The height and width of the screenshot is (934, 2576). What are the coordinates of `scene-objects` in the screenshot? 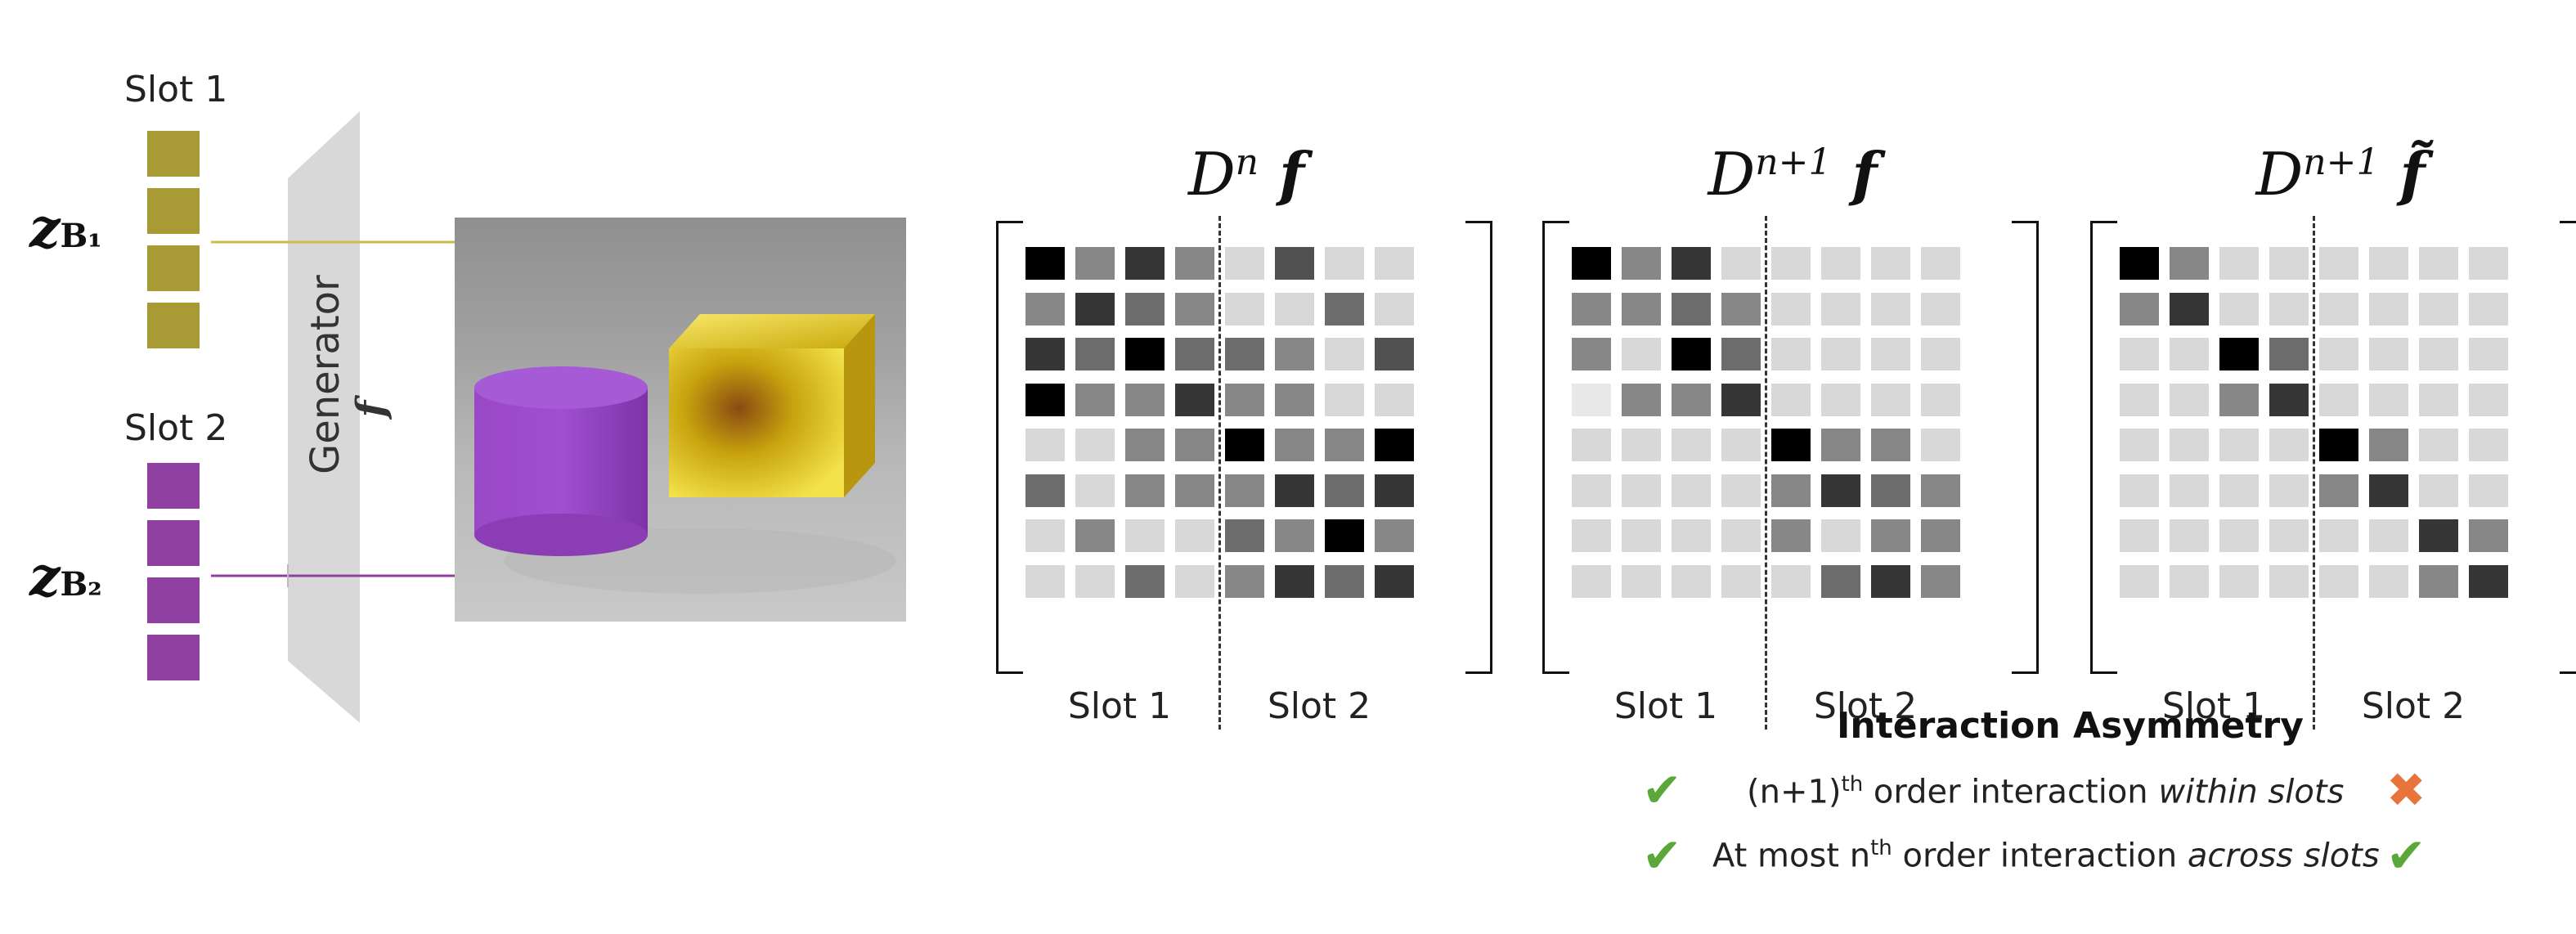 It's located at (685, 454).